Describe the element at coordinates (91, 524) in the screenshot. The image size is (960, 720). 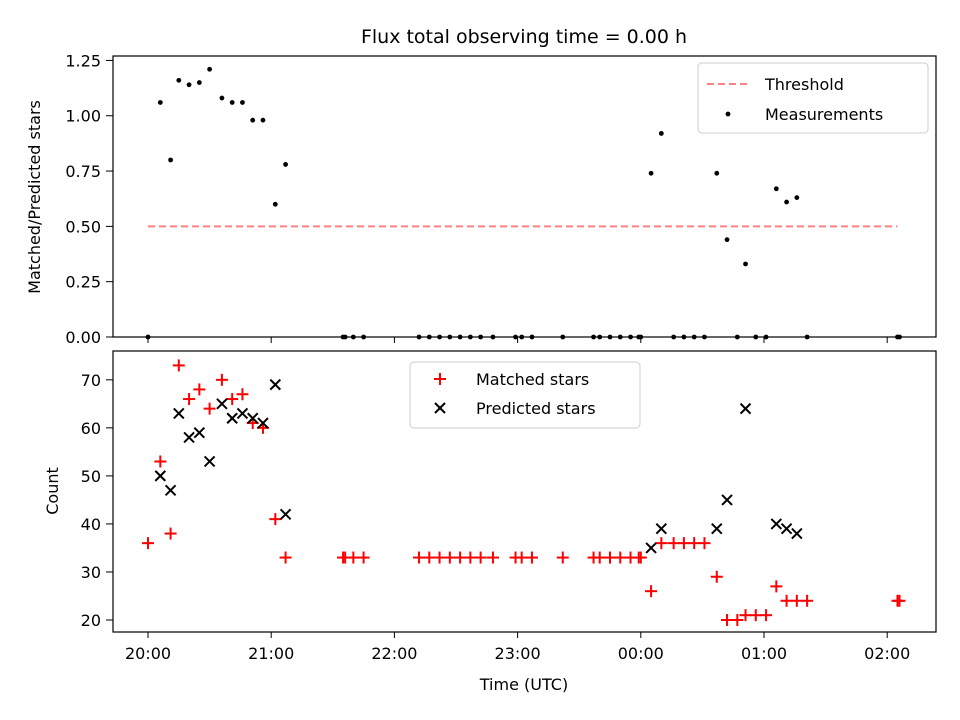
I see `bottom-y-tick-label: 40` at that location.